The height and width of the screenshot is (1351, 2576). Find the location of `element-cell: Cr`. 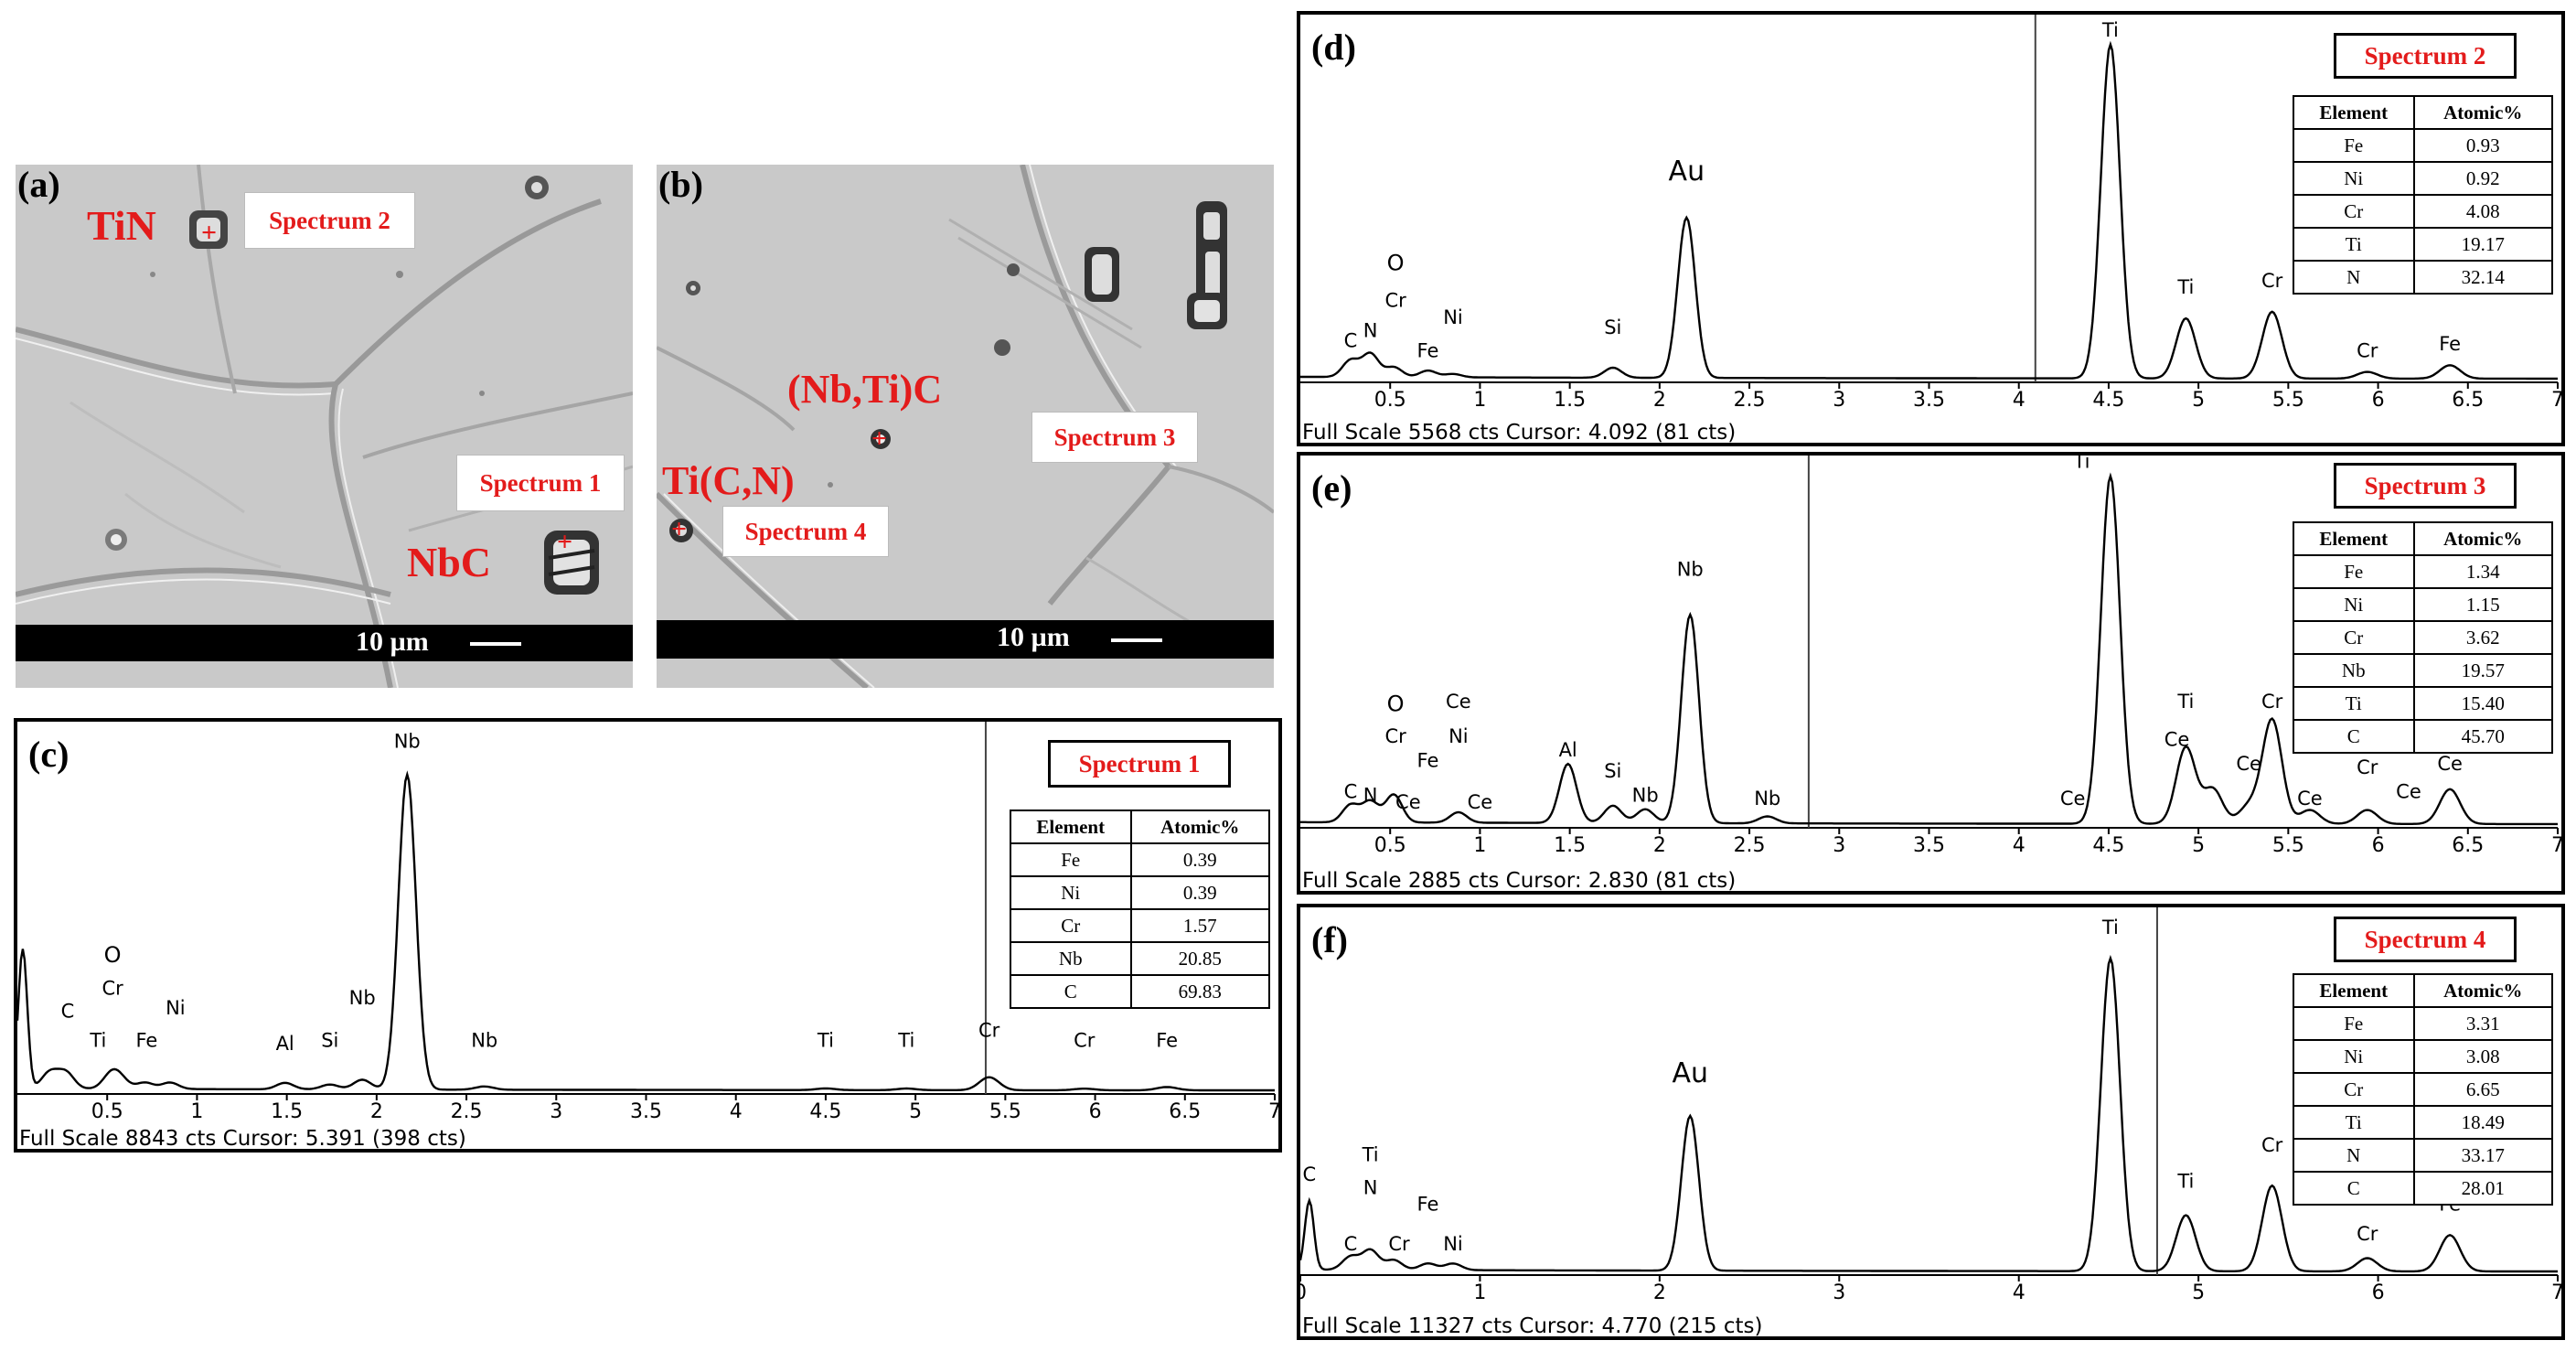

element-cell: Cr is located at coordinates (1071, 926).